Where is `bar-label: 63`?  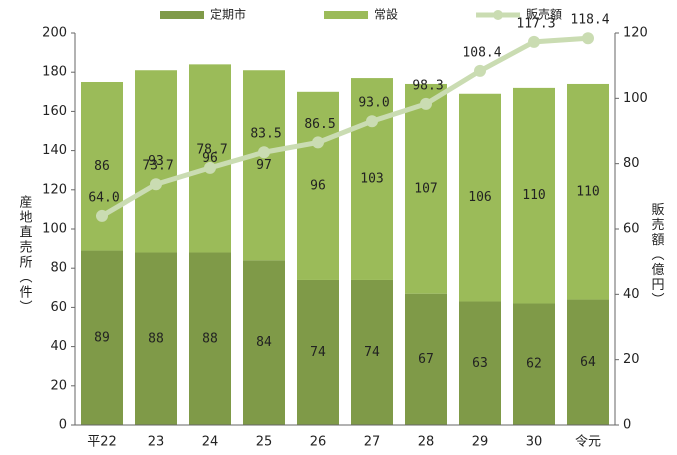 bar-label: 63 is located at coordinates (480, 363).